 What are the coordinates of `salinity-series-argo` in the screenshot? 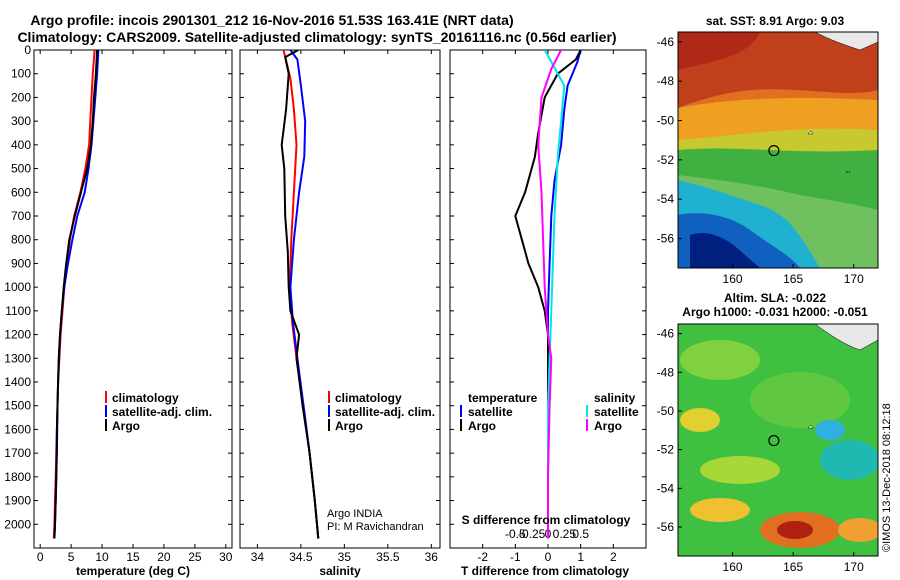 It's located at (300, 294).